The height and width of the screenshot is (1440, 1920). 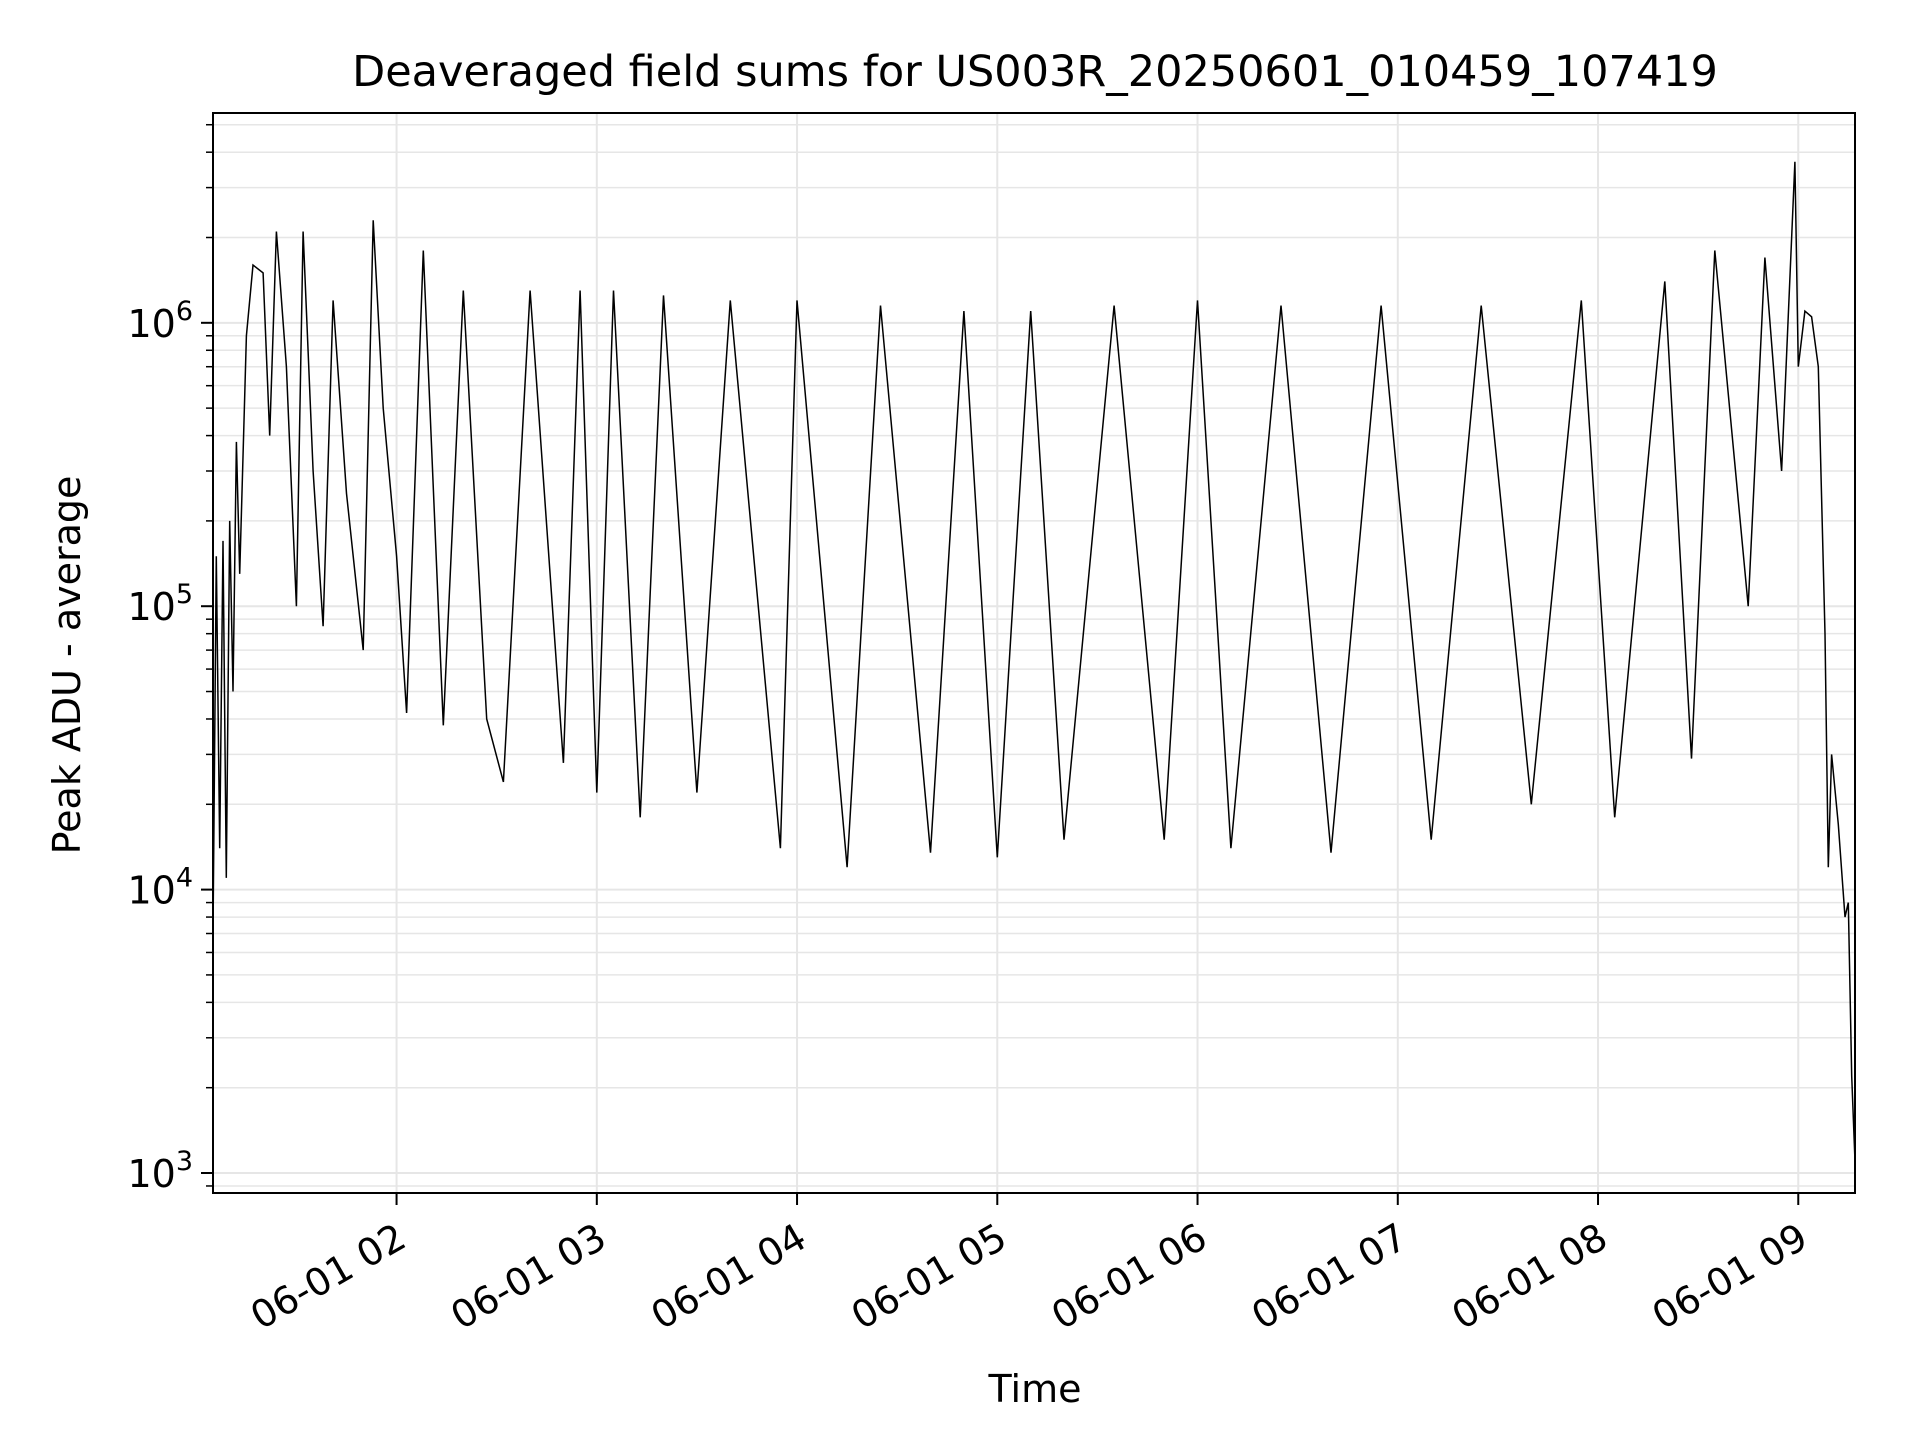 What do you see at coordinates (1035, 1389) in the screenshot?
I see `x-axis-label: Time` at bounding box center [1035, 1389].